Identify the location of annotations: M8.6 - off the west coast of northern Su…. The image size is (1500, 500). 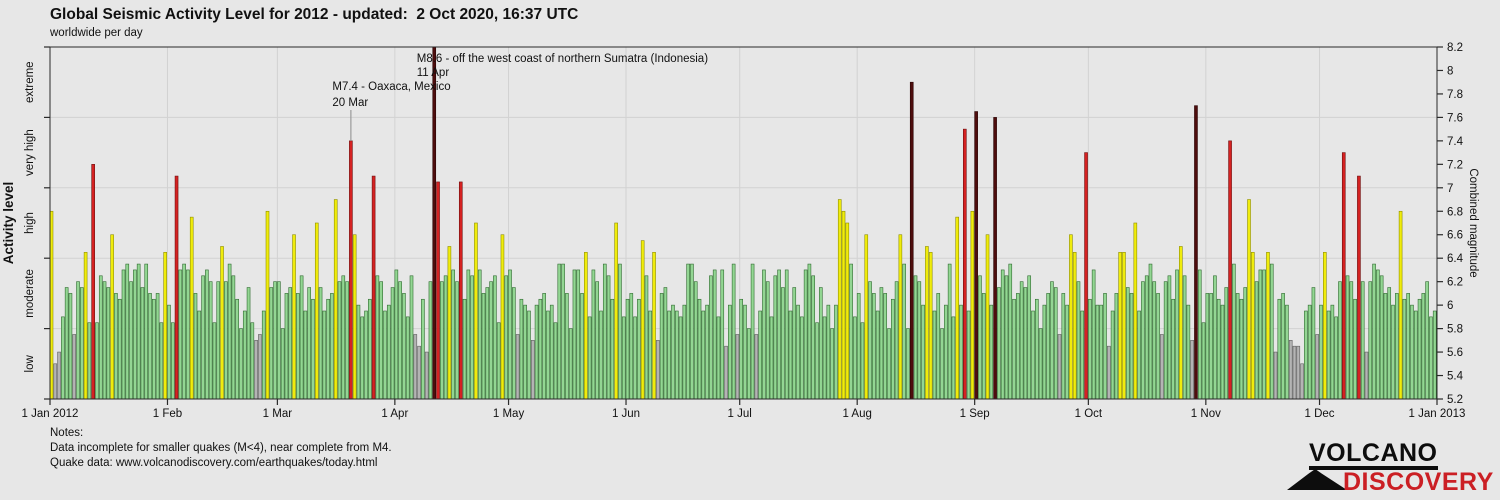
(520, 97).